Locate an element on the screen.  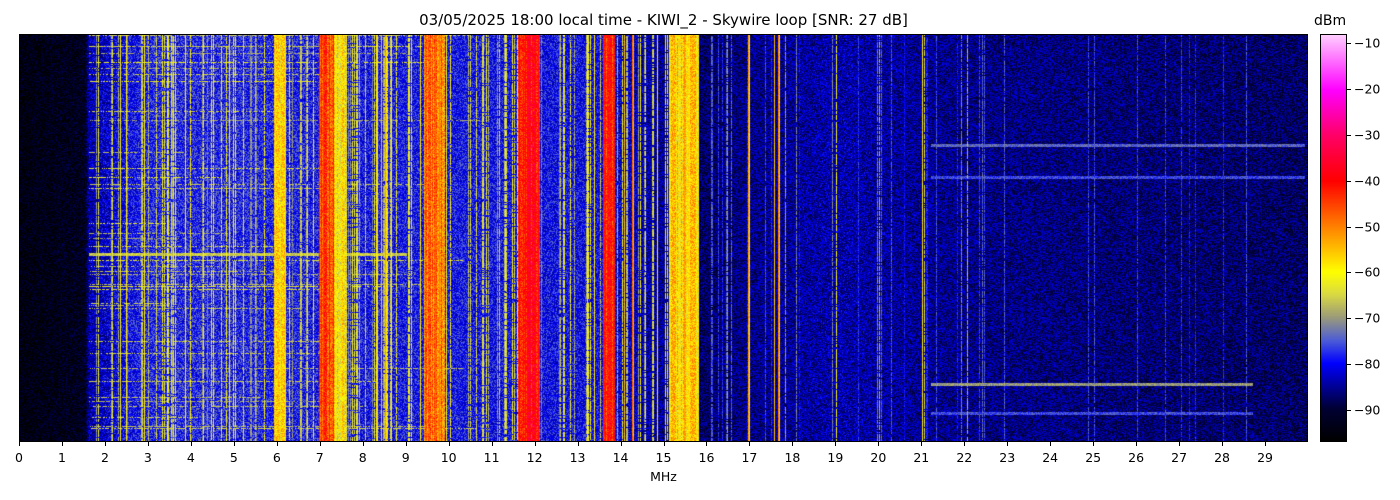
colorbar is located at coordinates (1333, 238).